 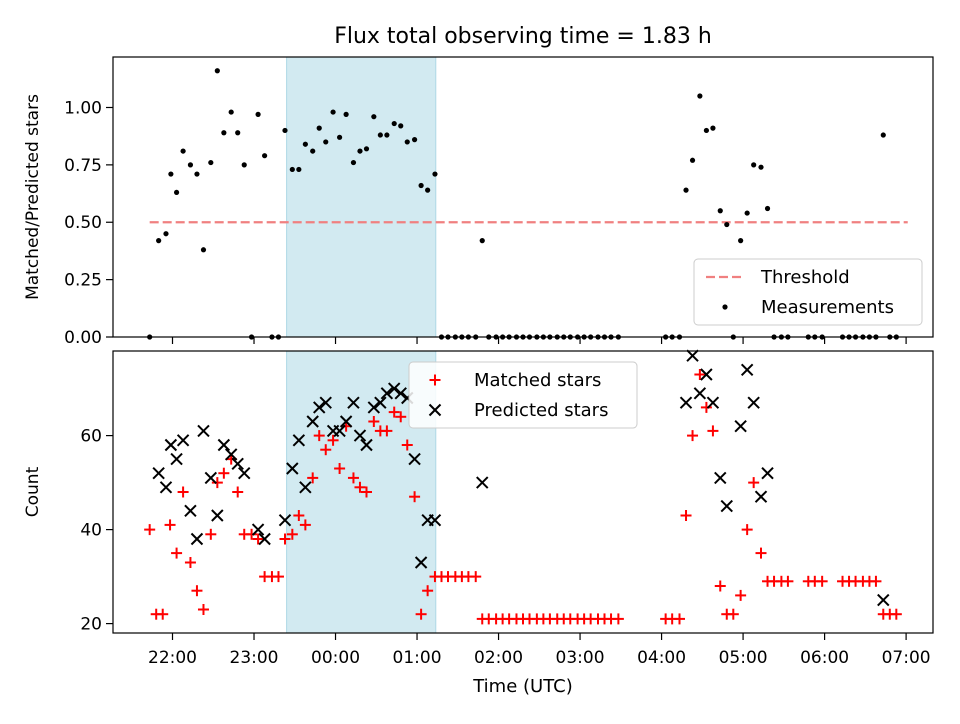 What do you see at coordinates (498, 658) in the screenshot?
I see `x-tick-label: 02:00` at bounding box center [498, 658].